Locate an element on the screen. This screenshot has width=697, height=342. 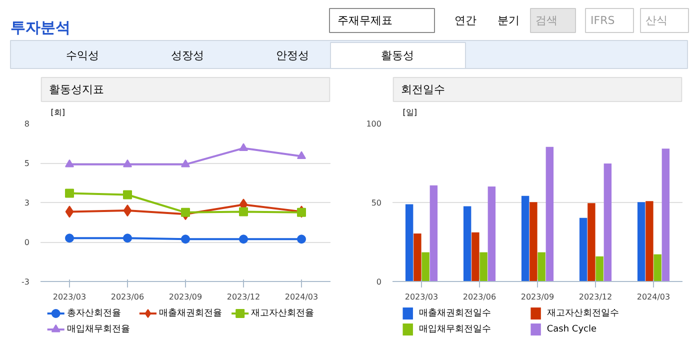
y-tick-label: 5 is located at coordinates (27, 163).